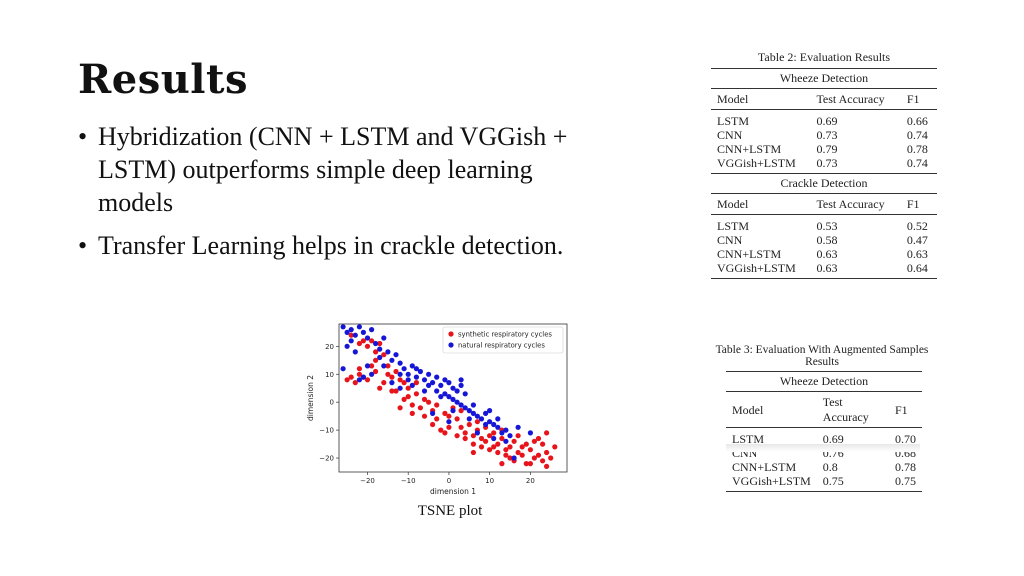 The image size is (1024, 576). I want to click on table-cell: 0.52, so click(917, 226).